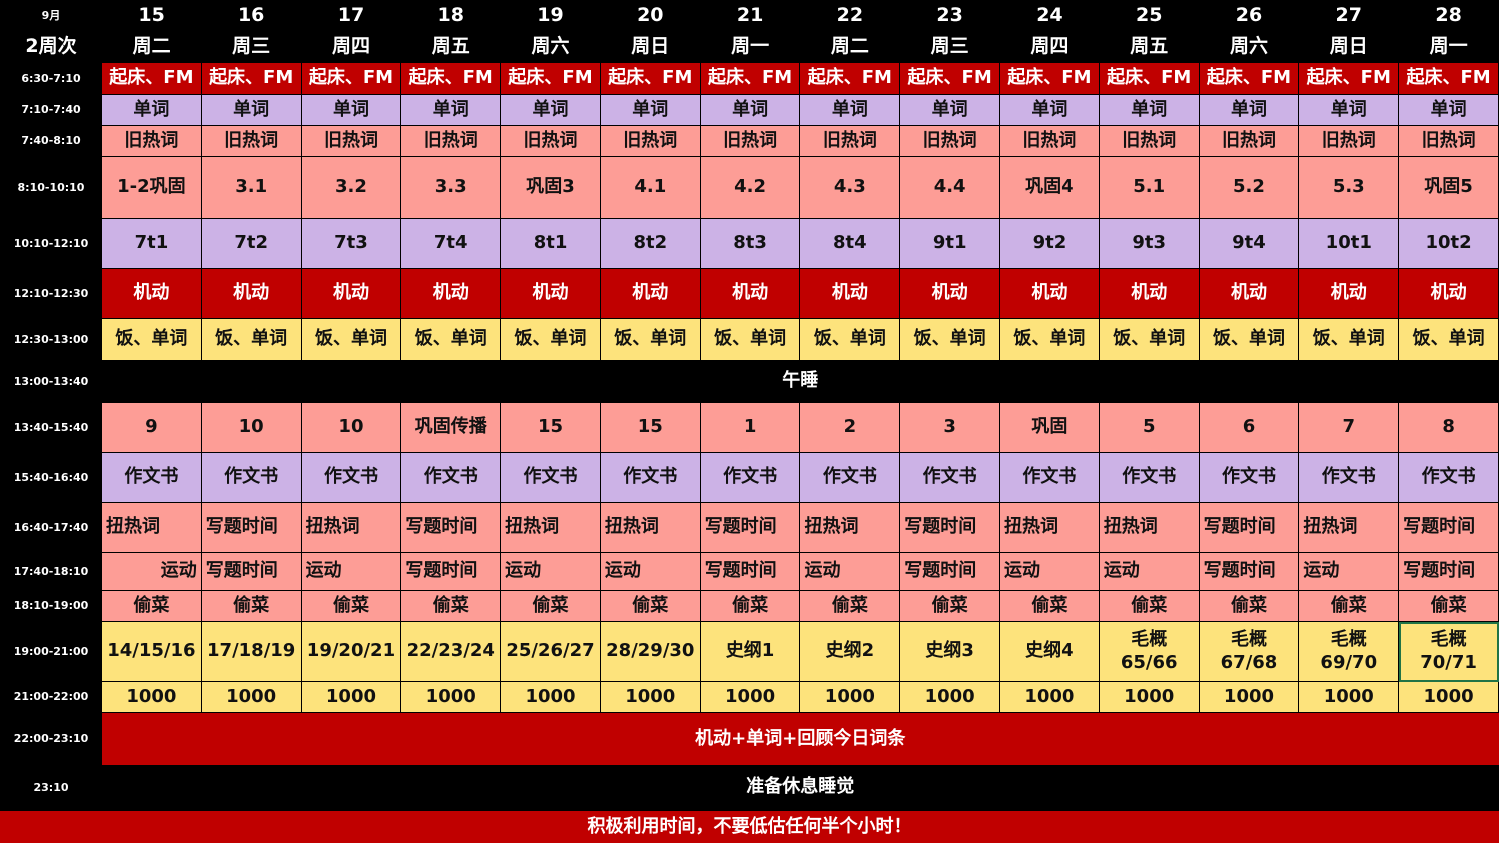  Describe the element at coordinates (750, 16) in the screenshot. I see `date-header: 21` at that location.